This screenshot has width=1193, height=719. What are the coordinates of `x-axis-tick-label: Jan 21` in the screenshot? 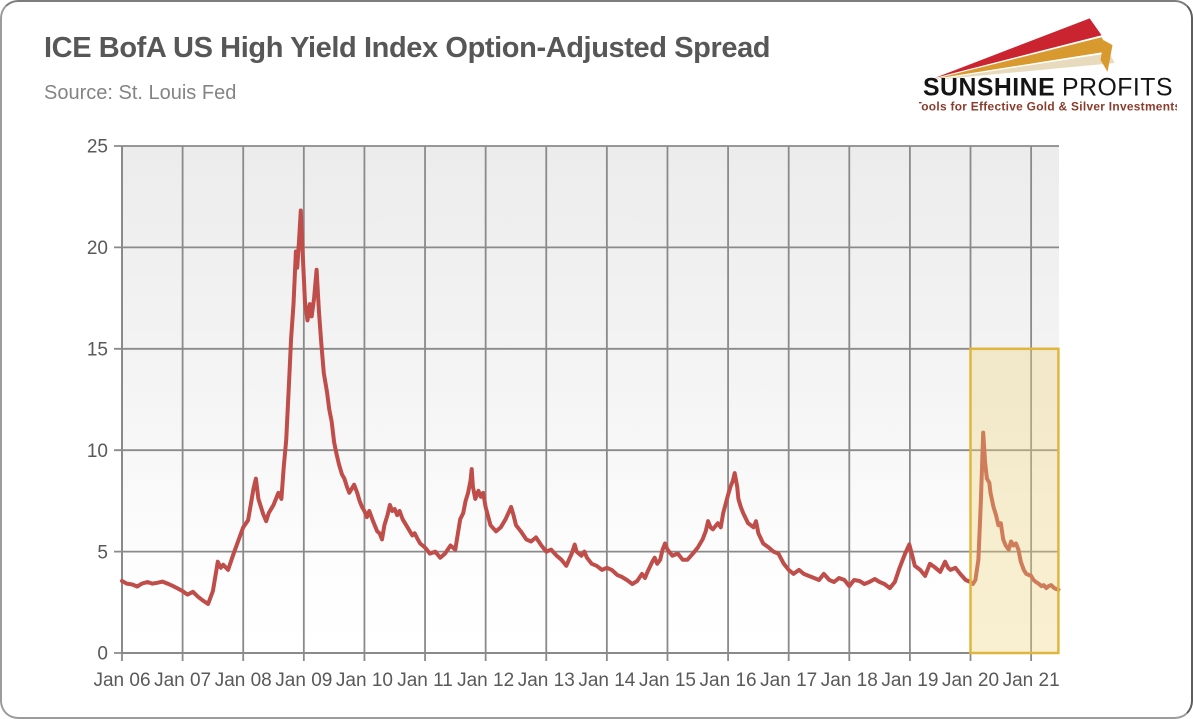 It's located at (1031, 680).